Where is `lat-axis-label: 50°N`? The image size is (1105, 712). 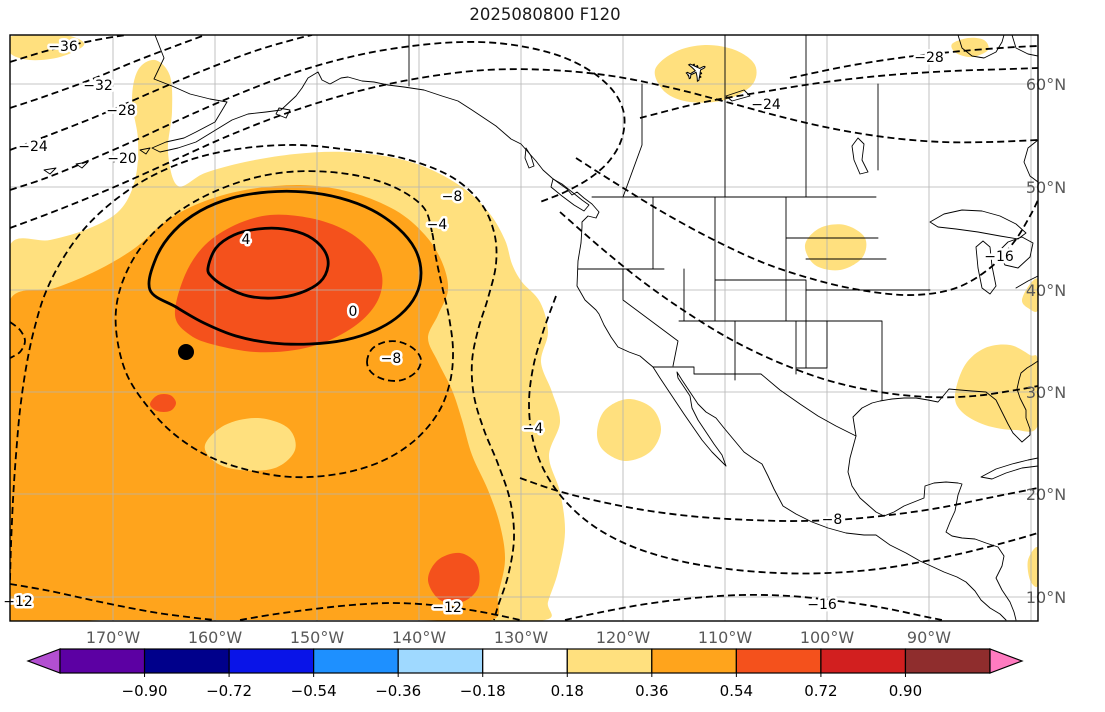
lat-axis-label: 50°N is located at coordinates (1046, 187).